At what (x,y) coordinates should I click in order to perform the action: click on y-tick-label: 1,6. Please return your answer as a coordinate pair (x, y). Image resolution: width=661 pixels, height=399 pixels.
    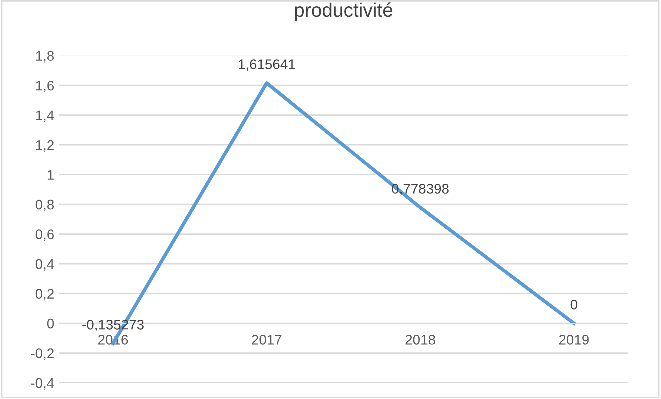
    Looking at the image, I should click on (45, 86).